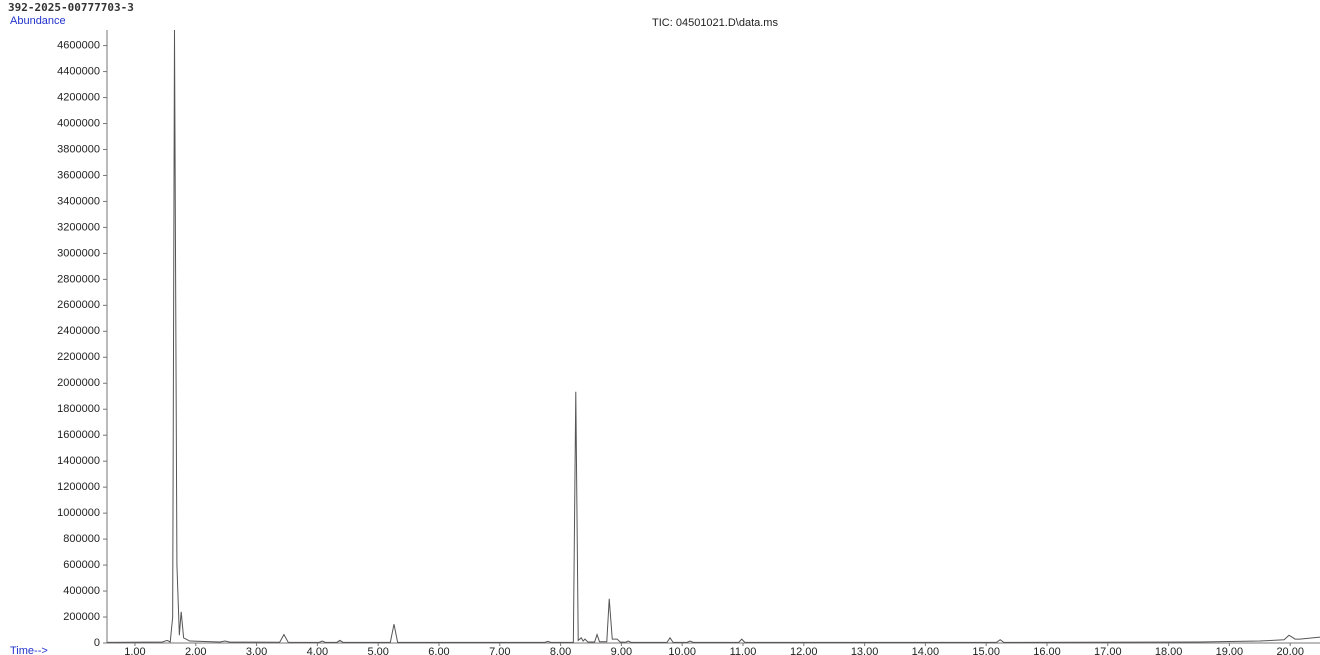  Describe the element at coordinates (78, 97) in the screenshot. I see `y-tick-label: 4200000` at that location.